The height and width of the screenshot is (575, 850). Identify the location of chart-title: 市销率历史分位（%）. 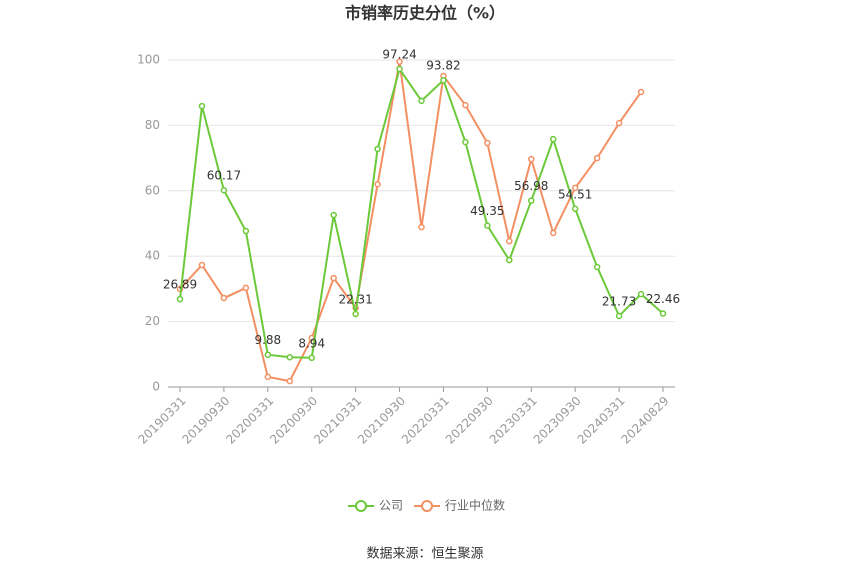
(425, 13).